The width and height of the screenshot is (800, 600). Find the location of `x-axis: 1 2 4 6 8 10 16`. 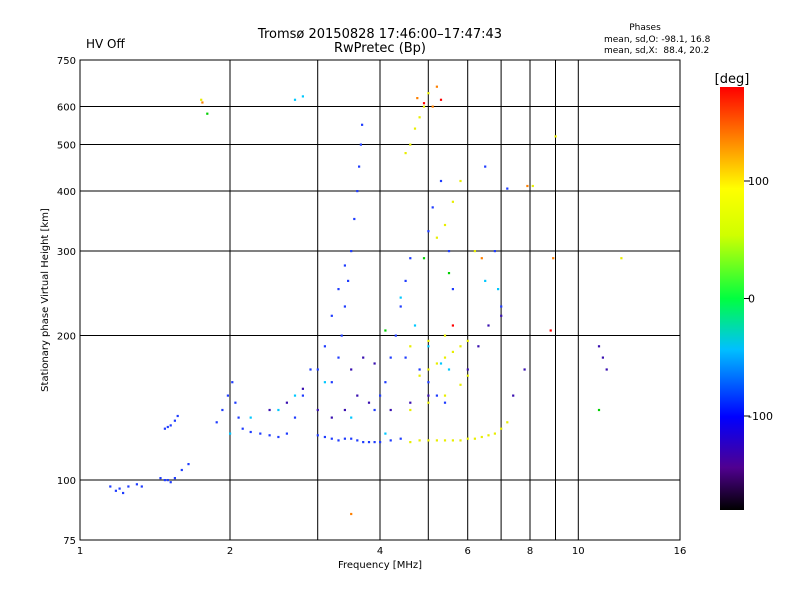

x-axis: 1 2 4 6 8 10 16 is located at coordinates (382, 551).